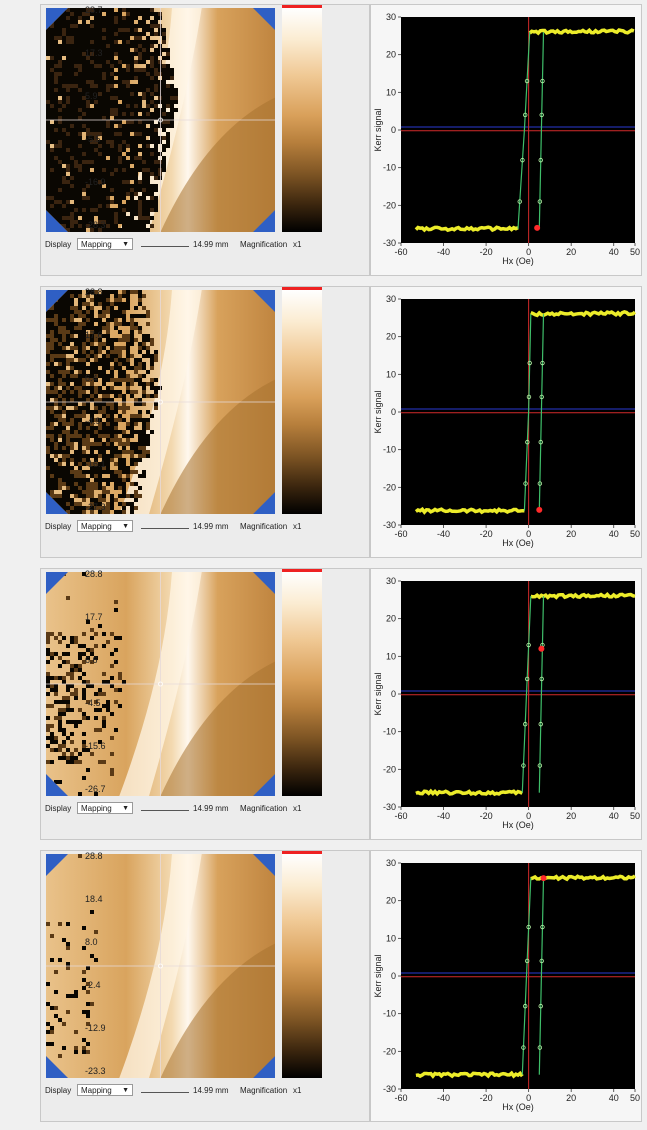 The image size is (647, 1130). What do you see at coordinates (96, 244) in the screenshot?
I see `display-mode-value: Mapping` at bounding box center [96, 244].